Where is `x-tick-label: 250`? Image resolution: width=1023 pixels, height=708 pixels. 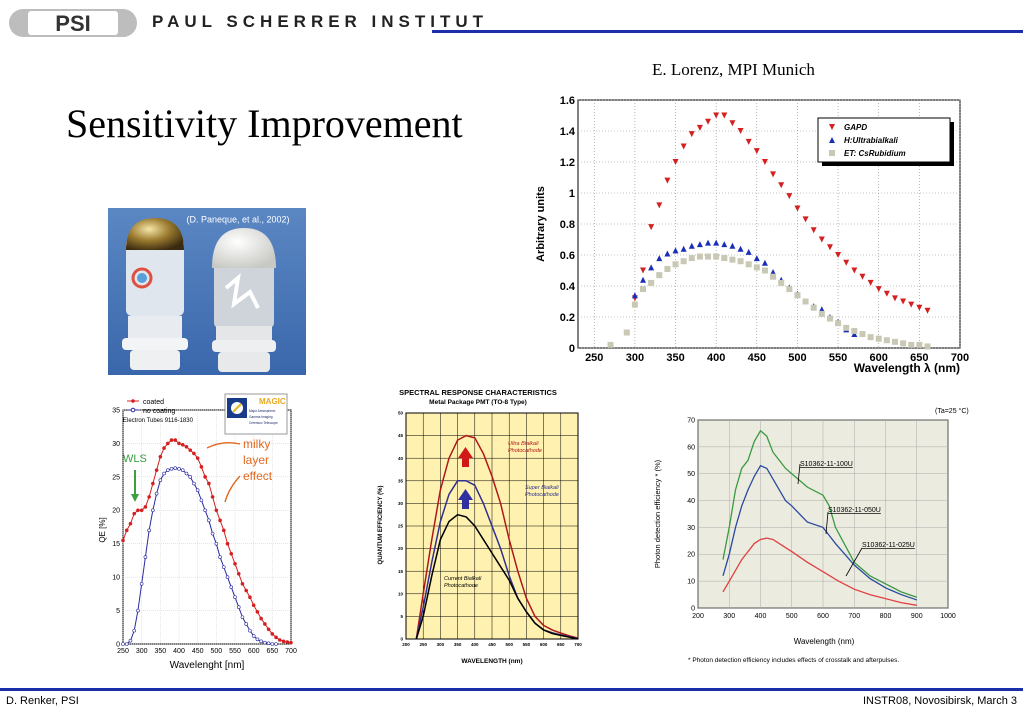 x-tick-label: 250 is located at coordinates (423, 644).